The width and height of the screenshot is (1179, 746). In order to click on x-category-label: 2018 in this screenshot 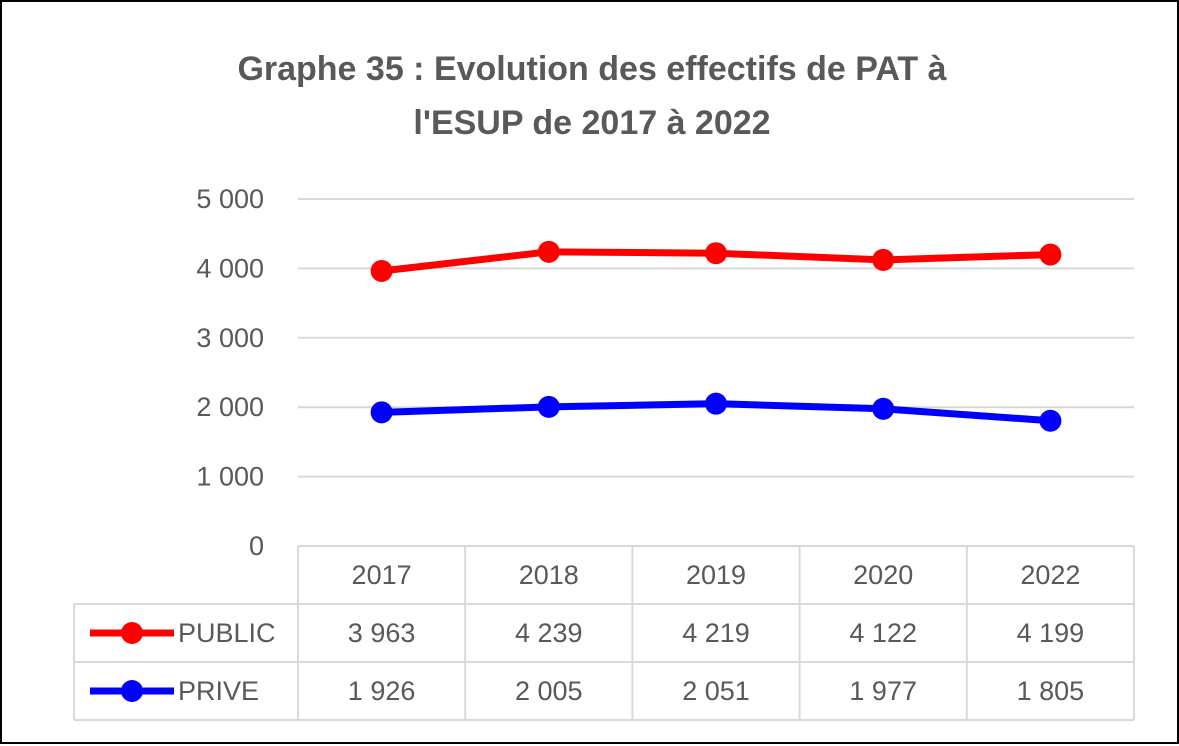, I will do `click(549, 575)`.